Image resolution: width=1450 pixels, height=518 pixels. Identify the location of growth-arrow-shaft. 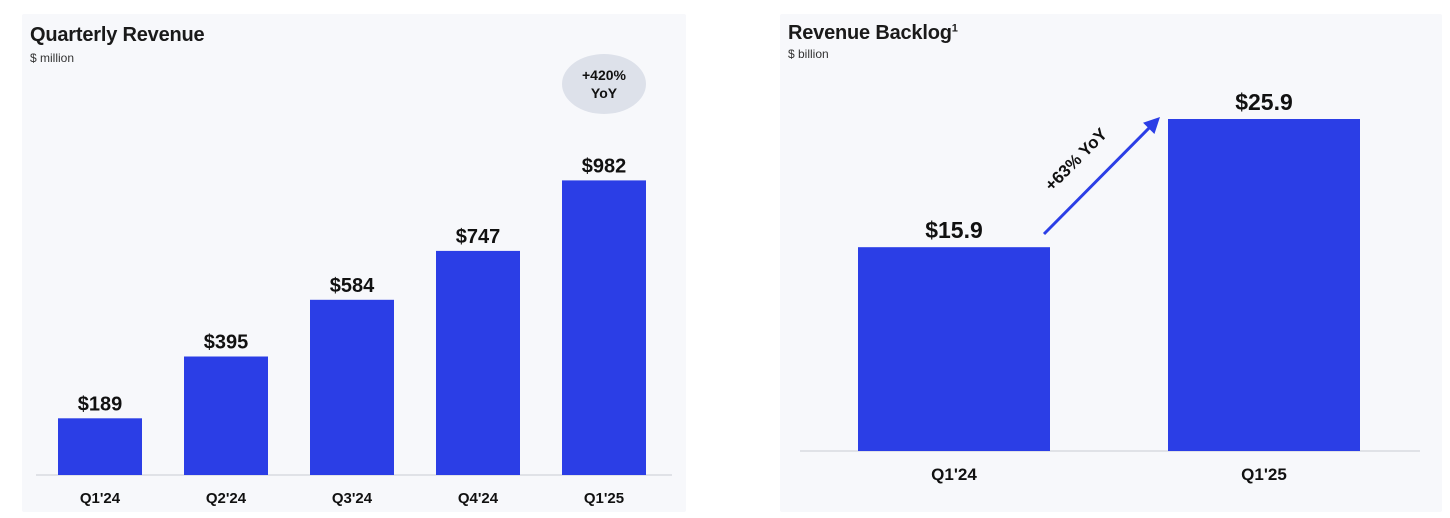
(1099, 178).